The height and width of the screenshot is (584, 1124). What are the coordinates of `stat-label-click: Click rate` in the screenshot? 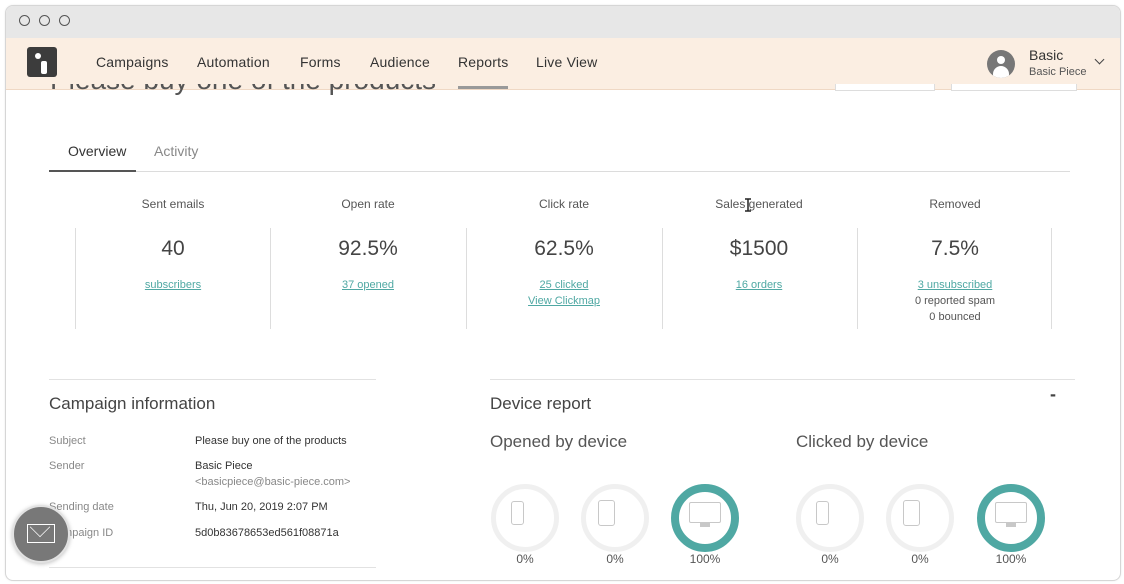 It's located at (563, 204).